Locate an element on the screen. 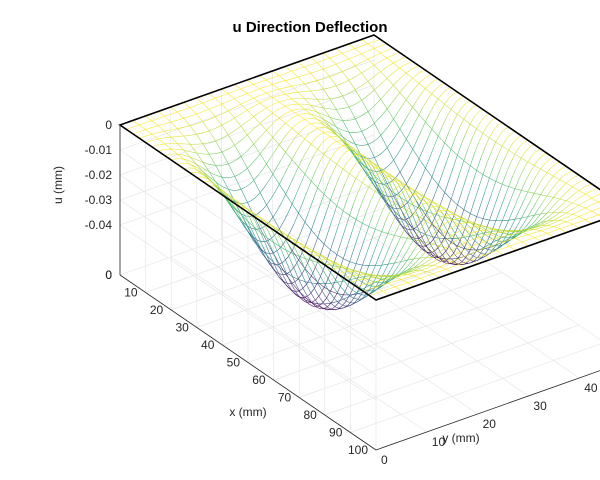 This screenshot has width=600, height=480. z-tick-label: -0.01 is located at coordinates (99, 150).